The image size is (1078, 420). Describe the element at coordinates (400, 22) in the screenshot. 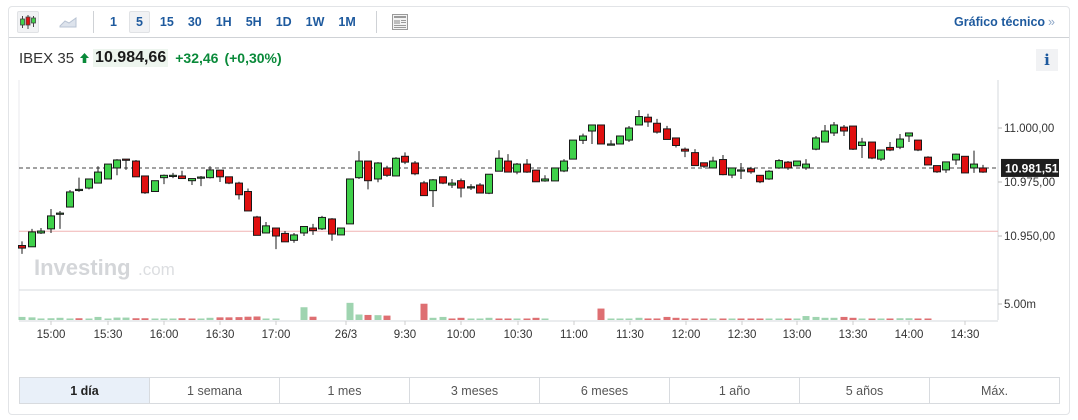

I see `data-table-button` at that location.